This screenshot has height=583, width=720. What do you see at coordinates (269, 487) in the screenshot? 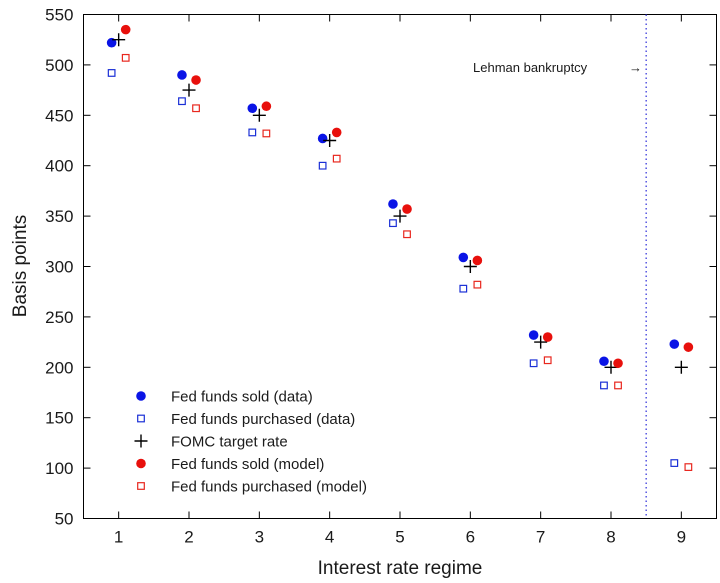
I see `legend-label: Fed funds purchased (model)` at bounding box center [269, 487].